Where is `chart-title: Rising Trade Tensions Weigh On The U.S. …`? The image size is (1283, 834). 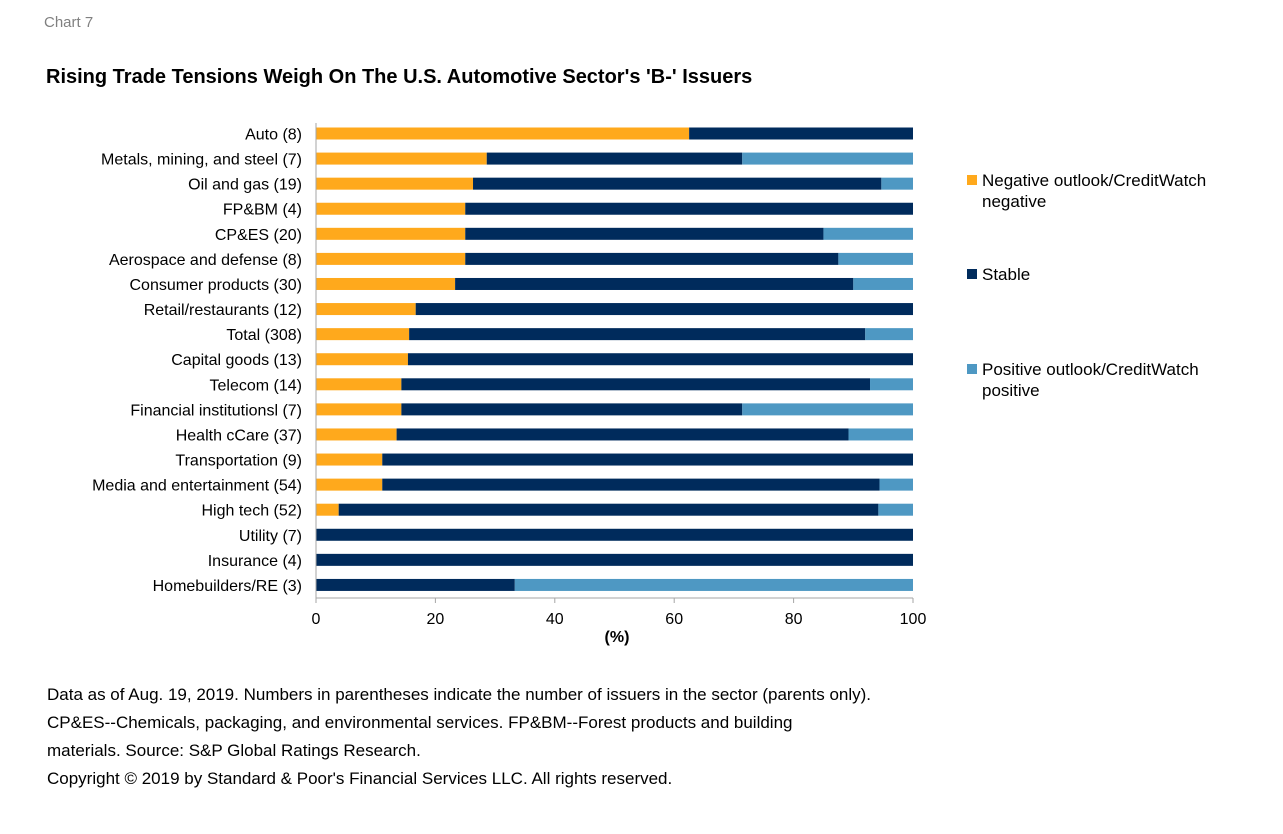
chart-title: Rising Trade Tensions Weigh On The U.S. … is located at coordinates (399, 77).